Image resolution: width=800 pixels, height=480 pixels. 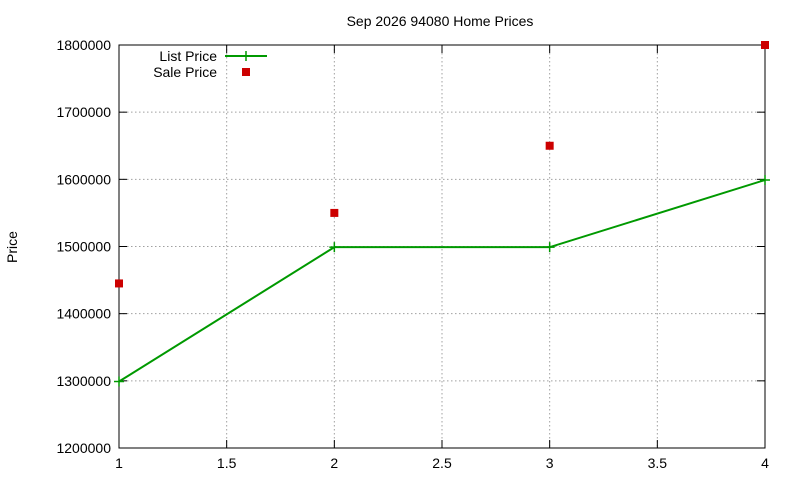 I want to click on x-tick-label: 4, so click(x=765, y=463).